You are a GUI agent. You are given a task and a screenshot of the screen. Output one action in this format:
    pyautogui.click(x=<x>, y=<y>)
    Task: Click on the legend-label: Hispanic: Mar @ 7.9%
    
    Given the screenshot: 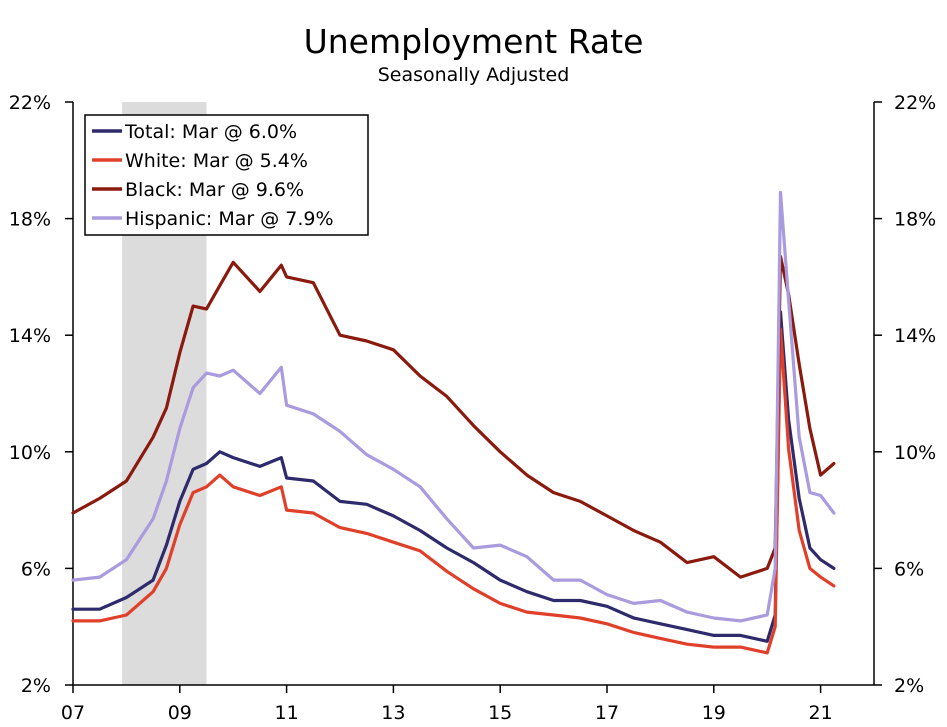 What is the action you would take?
    pyautogui.click(x=229, y=219)
    